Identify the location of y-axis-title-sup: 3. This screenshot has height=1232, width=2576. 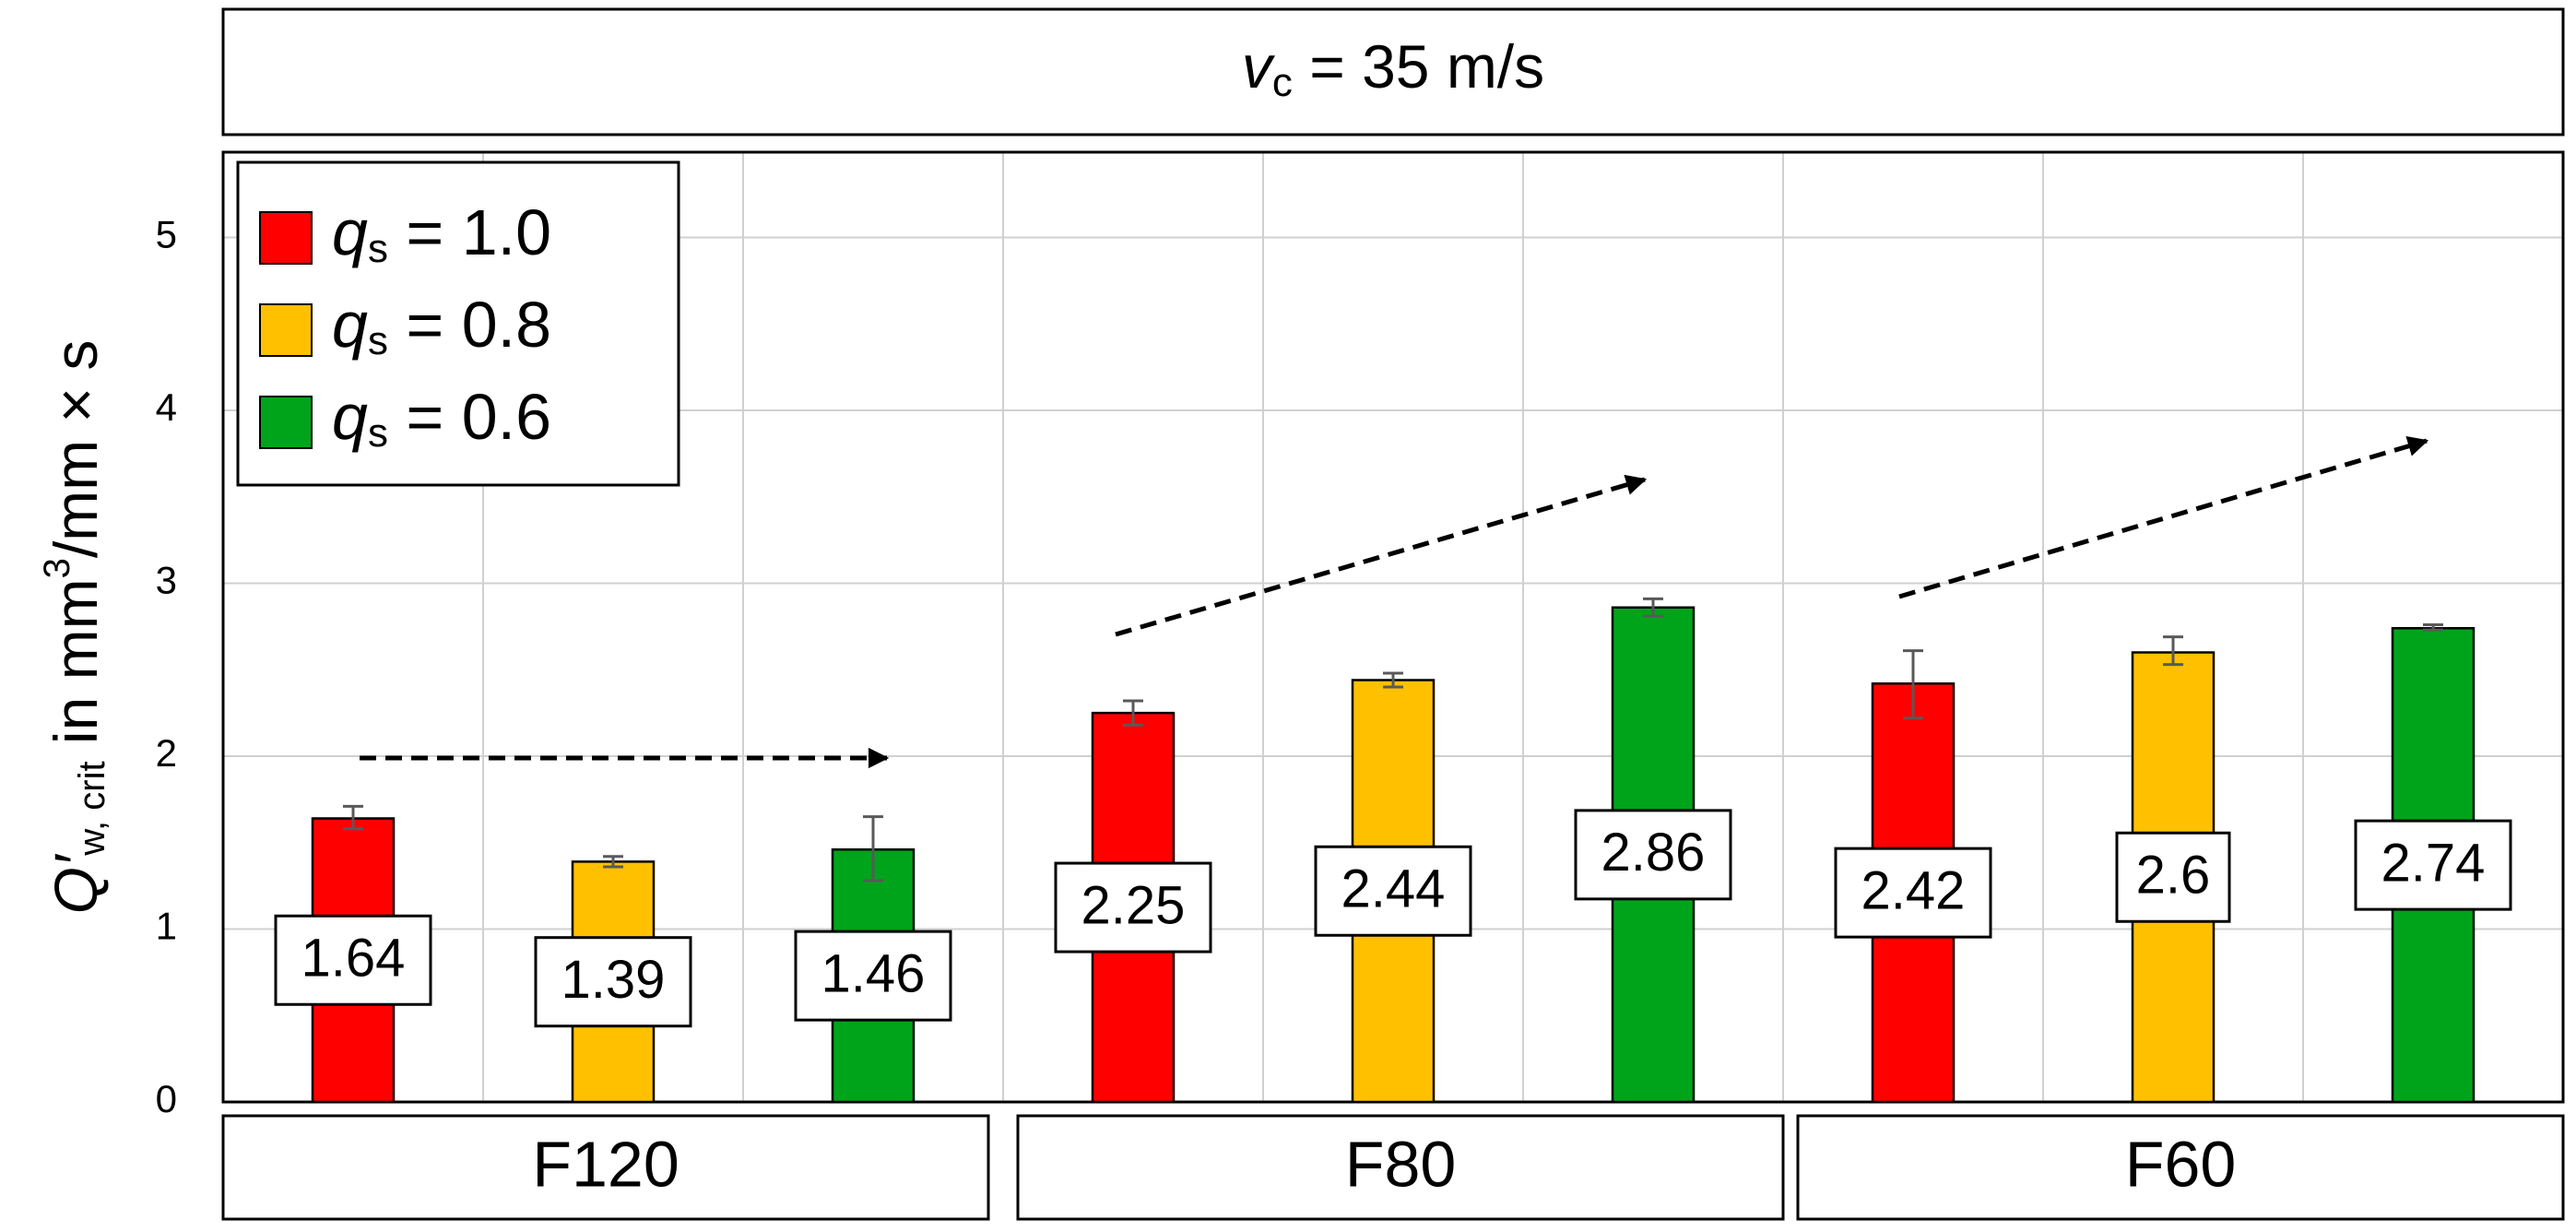
(57, 568).